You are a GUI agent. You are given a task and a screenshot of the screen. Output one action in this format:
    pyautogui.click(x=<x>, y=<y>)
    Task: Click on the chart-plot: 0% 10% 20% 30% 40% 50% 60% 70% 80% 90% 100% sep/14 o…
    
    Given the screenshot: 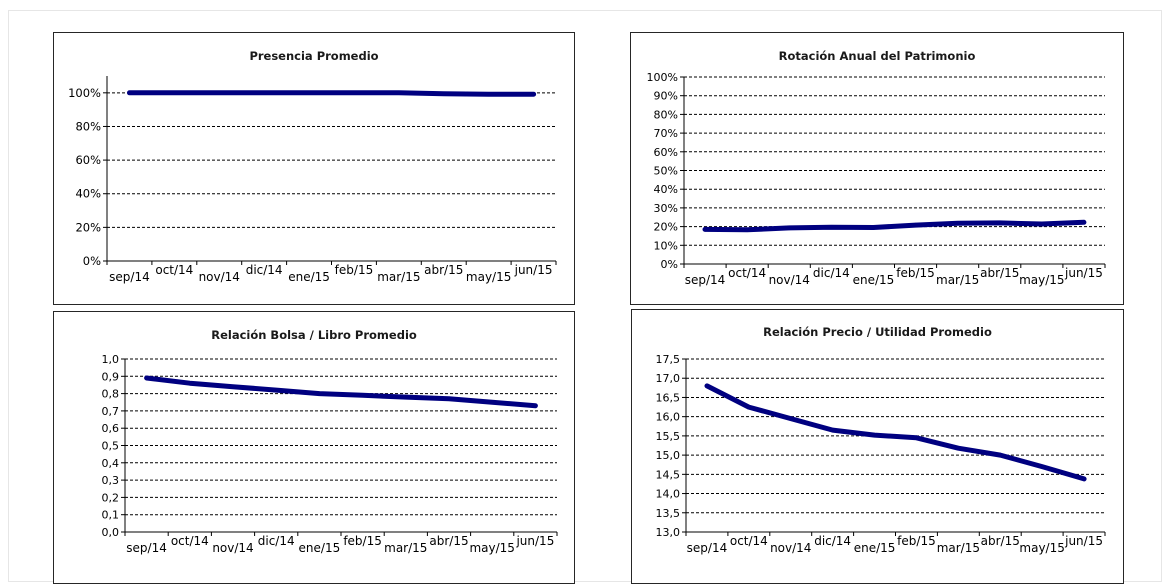 What is the action you would take?
    pyautogui.click(x=876, y=179)
    